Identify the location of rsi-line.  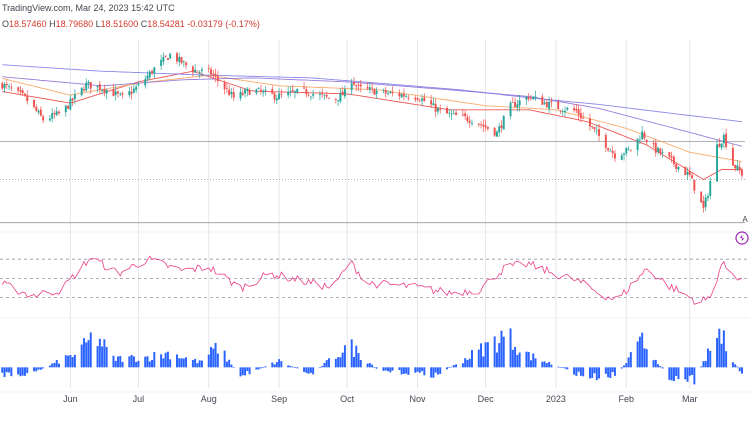
(372, 280).